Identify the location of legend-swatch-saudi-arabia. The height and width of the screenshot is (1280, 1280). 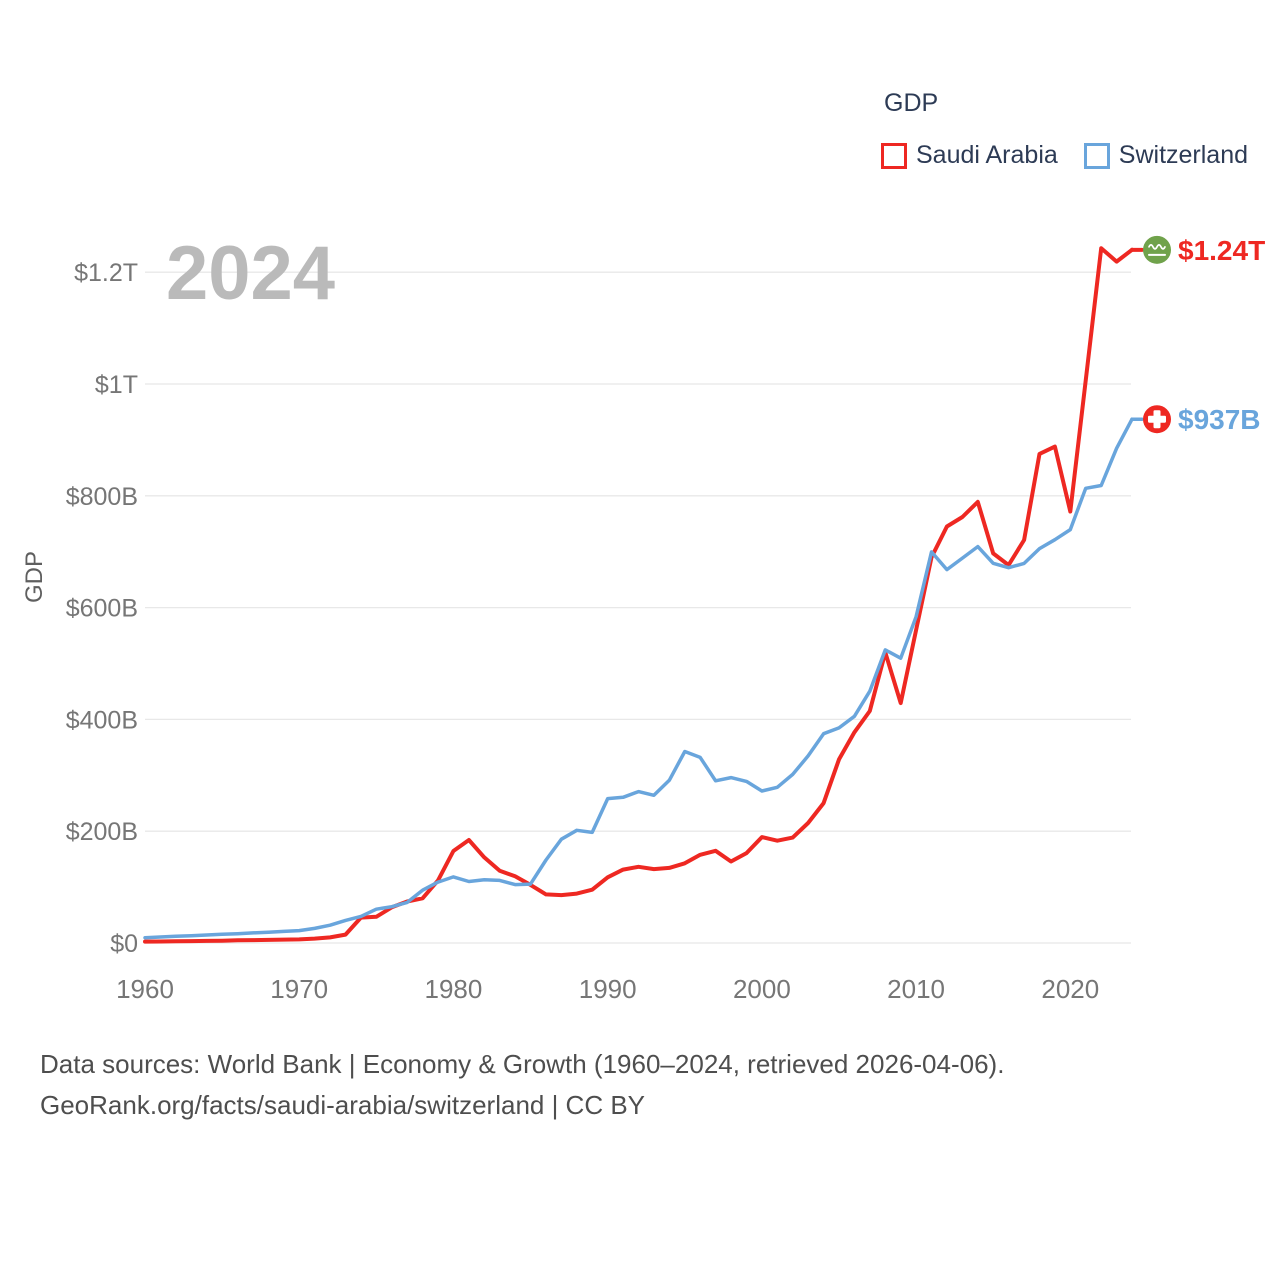
(894, 155).